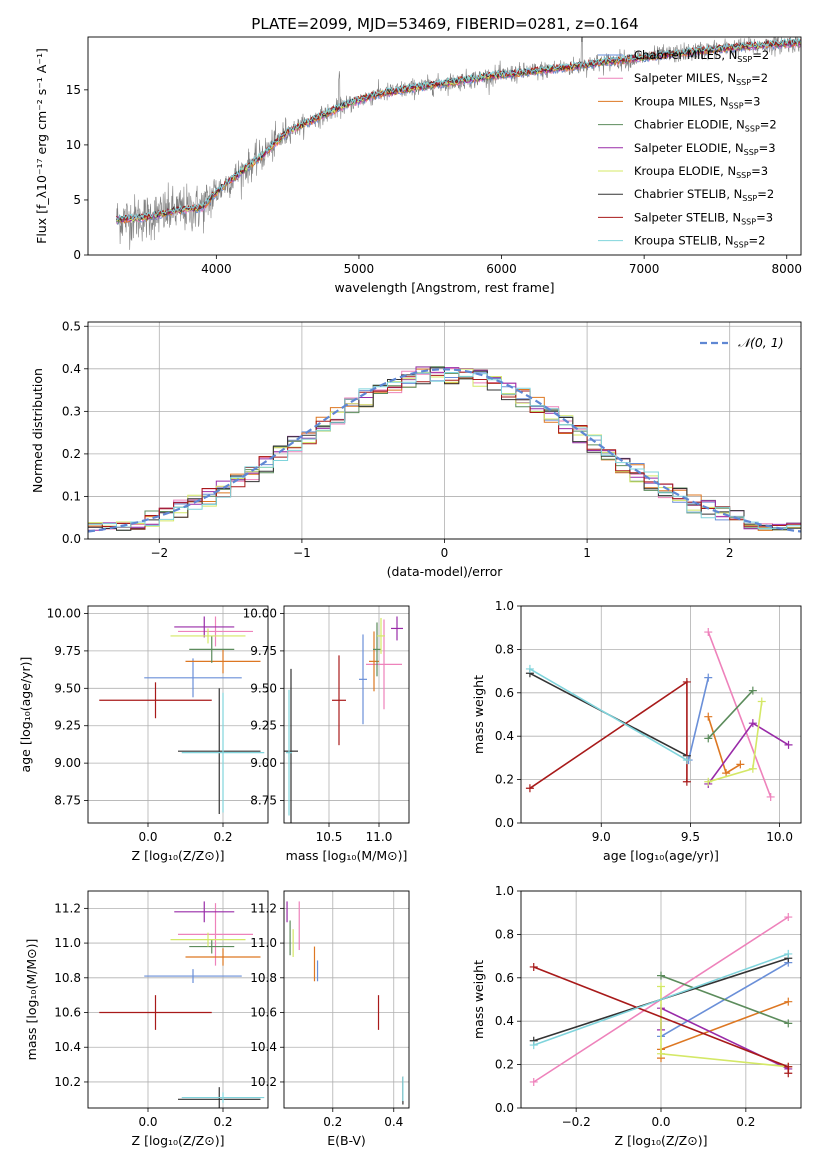 The width and height of the screenshot is (819, 1170). I want to click on y-tick-label: 8.75, so click(263, 801).